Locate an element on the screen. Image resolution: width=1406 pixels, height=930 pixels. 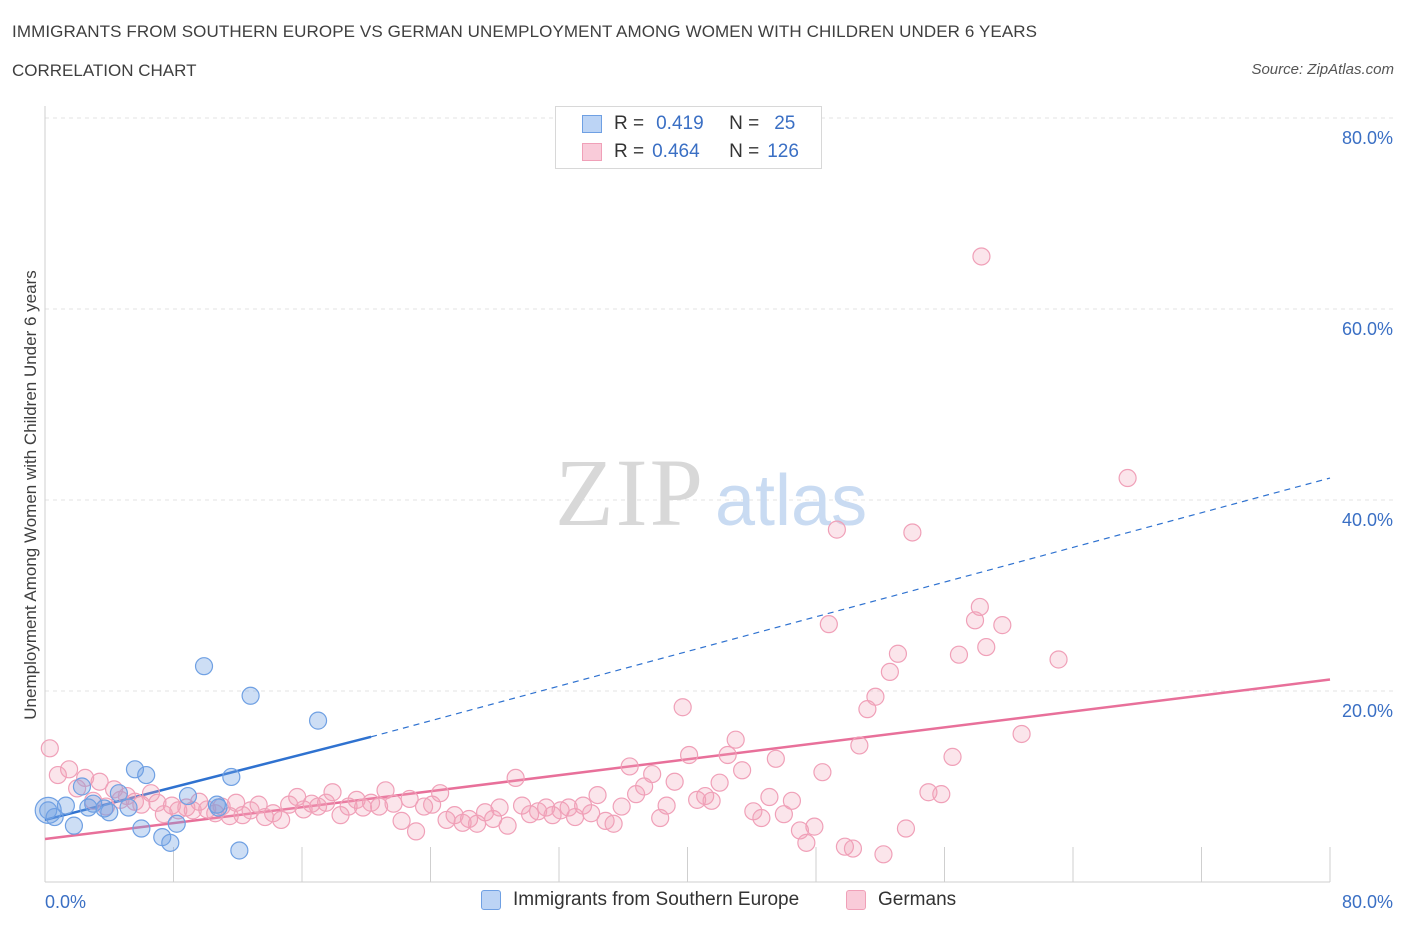
legend-n-value-pink: 126 is located at coordinates (783, 151).